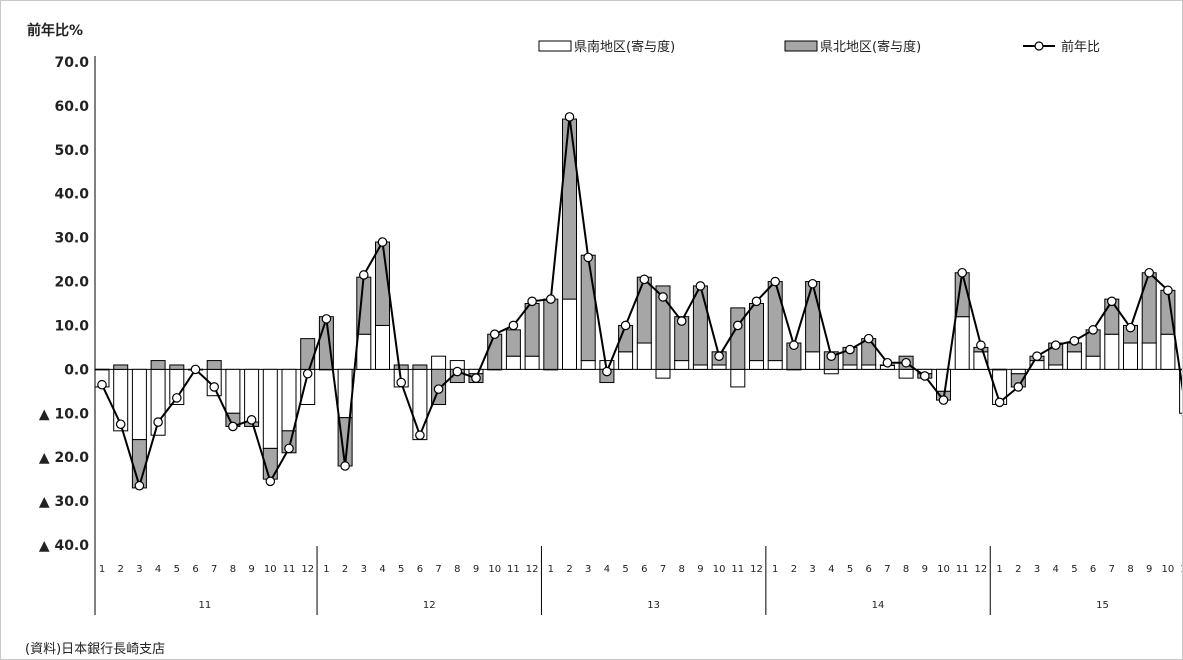 The width and height of the screenshot is (1183, 660). I want to click on month-tick-label: 10, so click(1168, 569).